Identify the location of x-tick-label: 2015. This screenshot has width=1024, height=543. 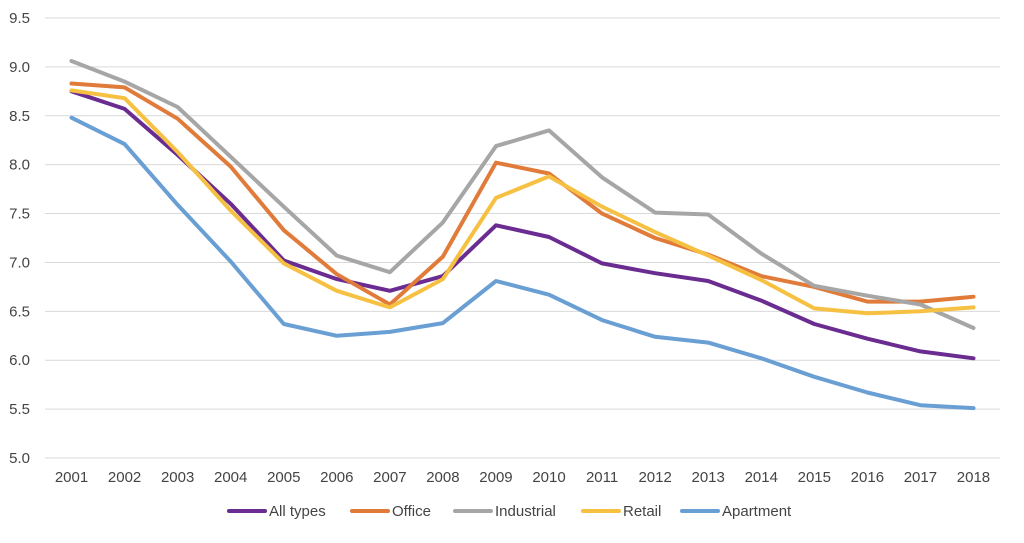
(814, 477).